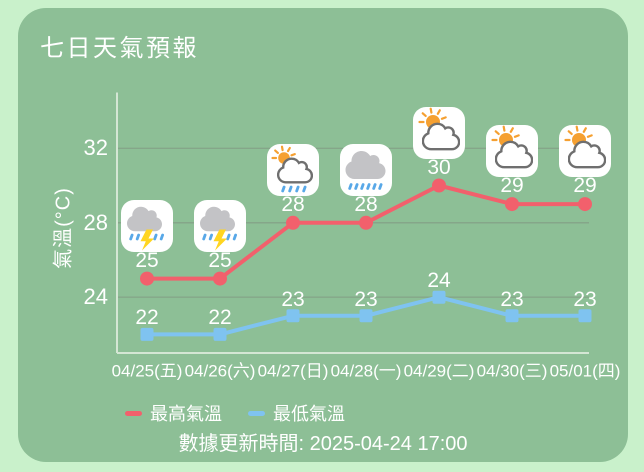 This screenshot has height=472, width=644. What do you see at coordinates (366, 169) in the screenshot?
I see `rain-icon` at bounding box center [366, 169].